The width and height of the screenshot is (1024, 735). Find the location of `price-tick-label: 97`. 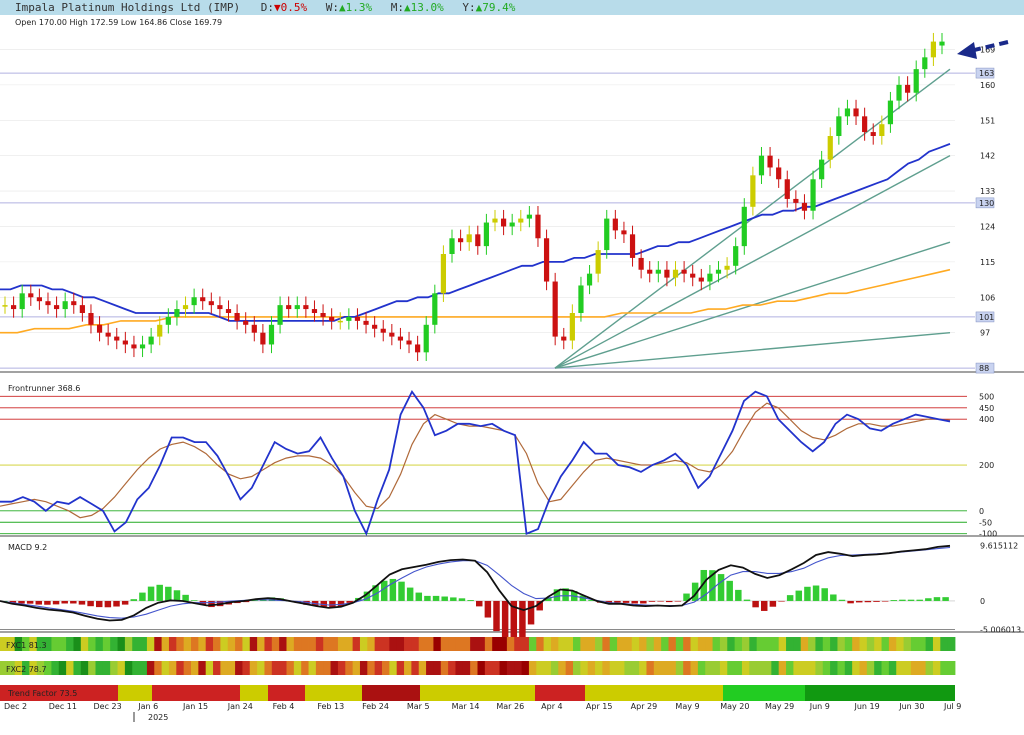

price-tick-label: 97 is located at coordinates (985, 333).